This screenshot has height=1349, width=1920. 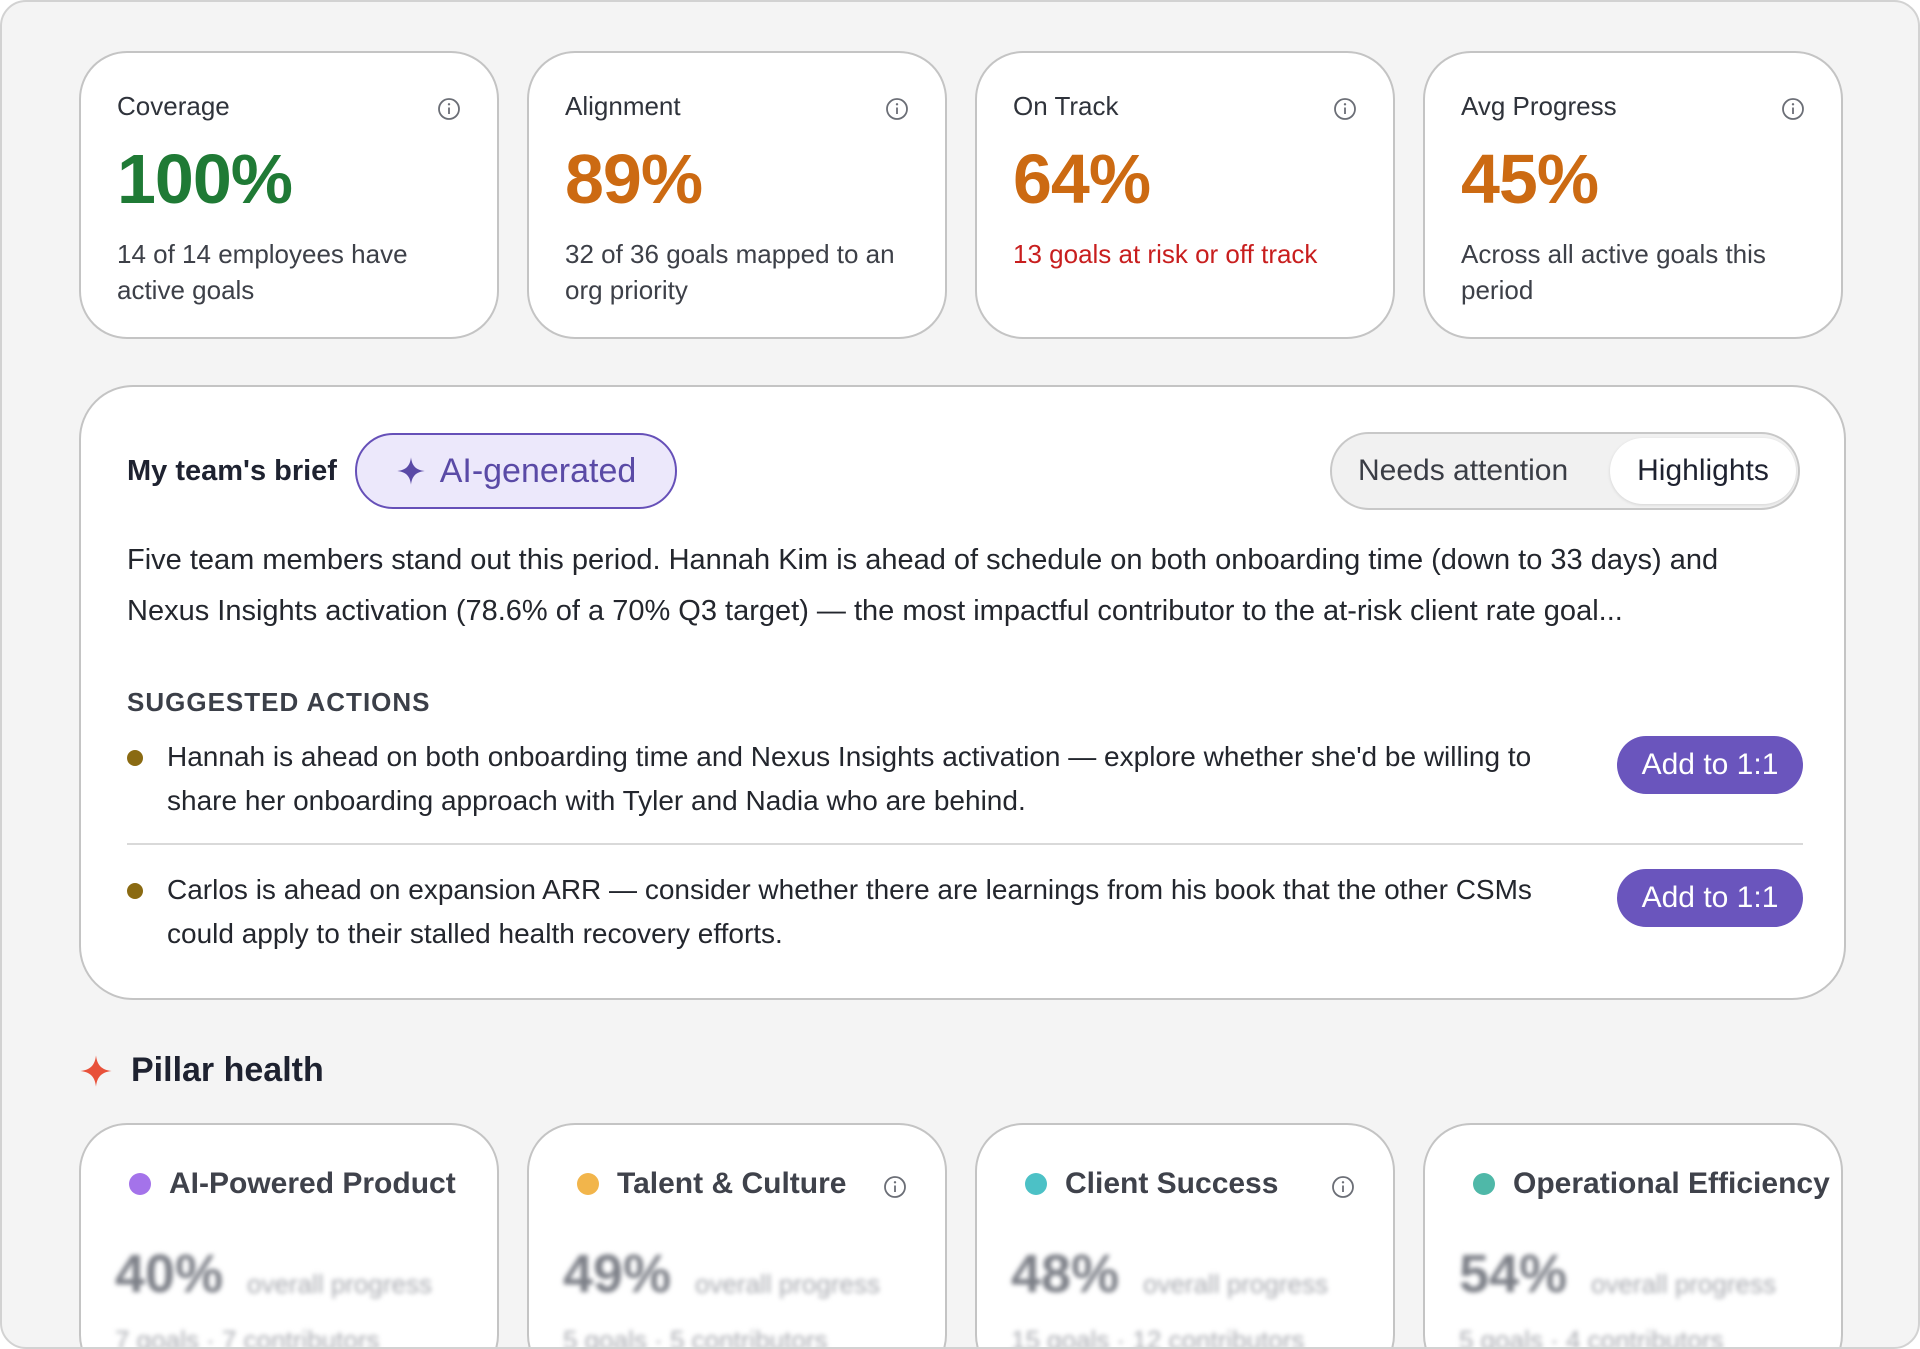 I want to click on metric-value: 64%, so click(x=1082, y=179).